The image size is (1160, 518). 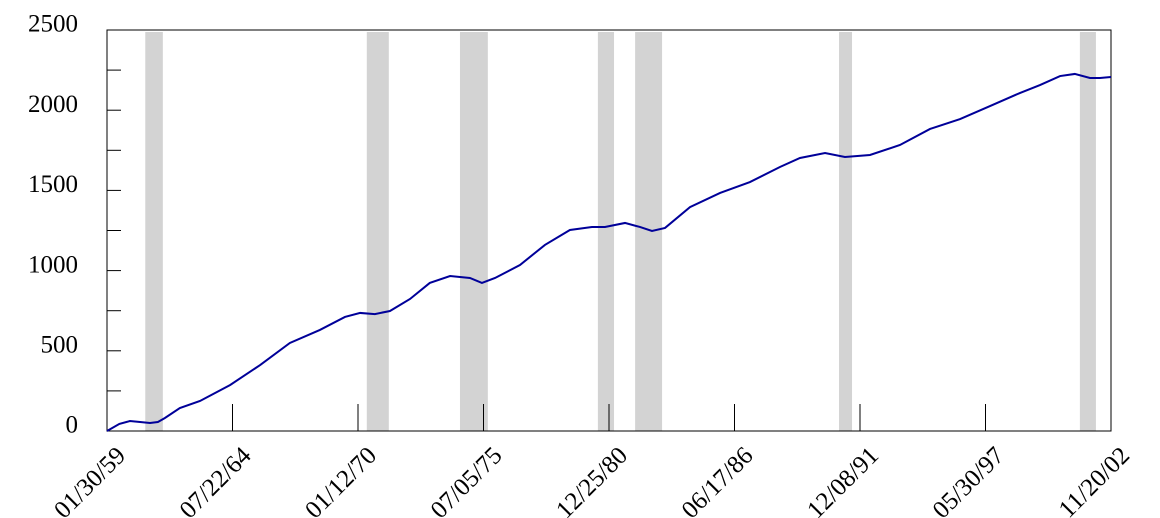 What do you see at coordinates (843, 480) in the screenshot?
I see `x-tick-label: 12/08/91` at bounding box center [843, 480].